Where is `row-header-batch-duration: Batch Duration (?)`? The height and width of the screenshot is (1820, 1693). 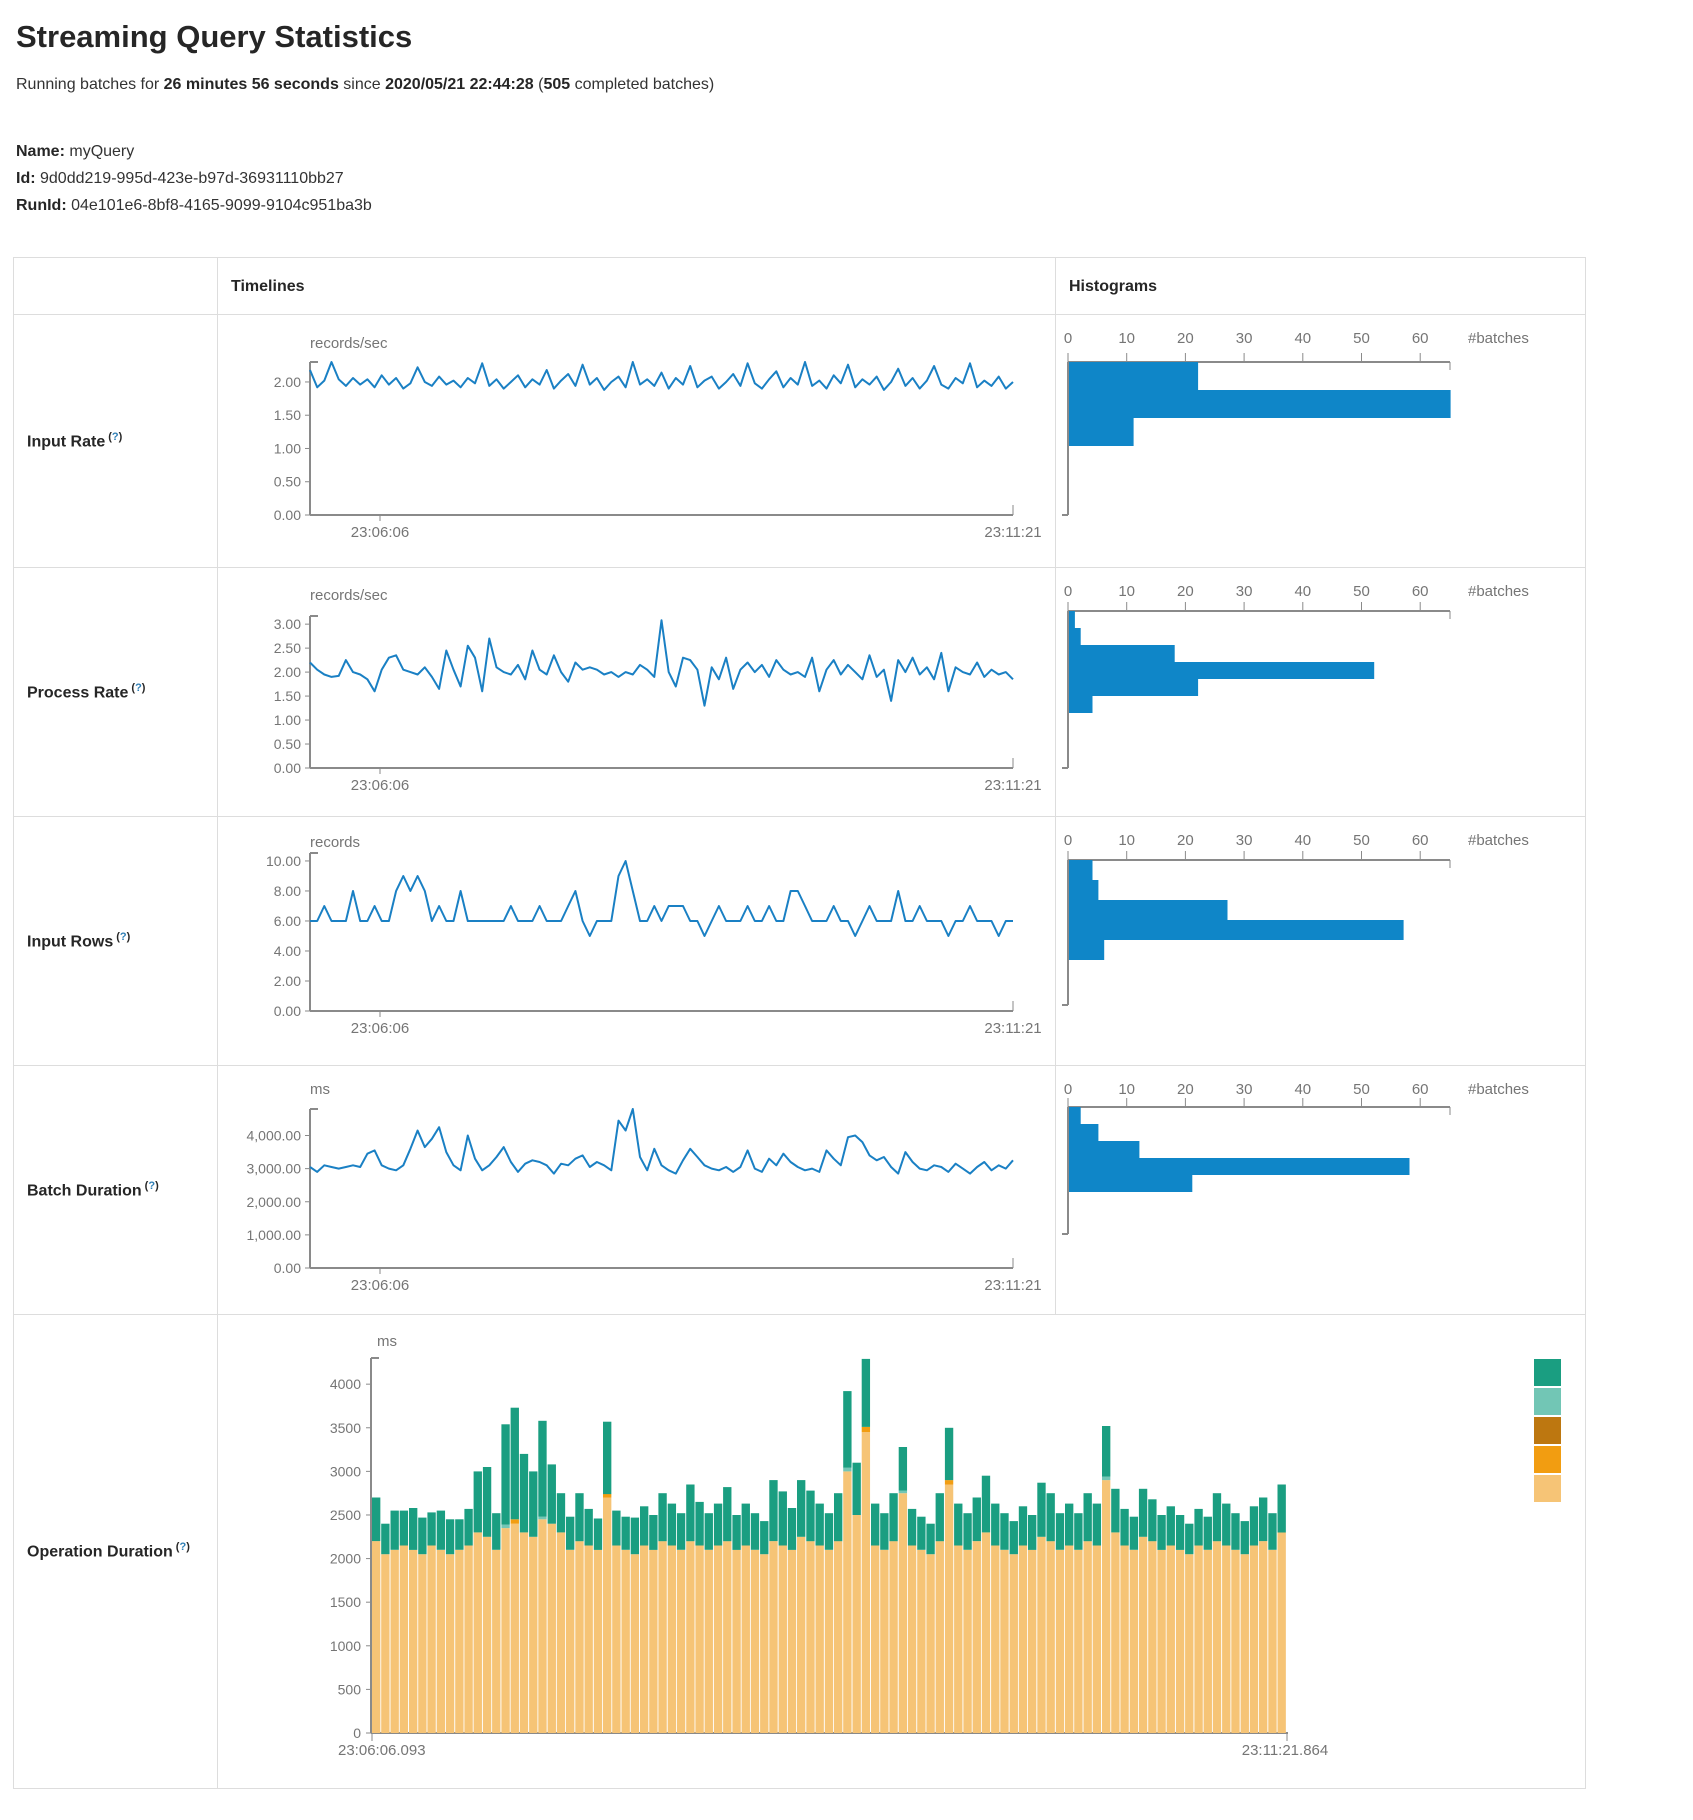 row-header-batch-duration: Batch Duration (?) is located at coordinates (115, 1190).